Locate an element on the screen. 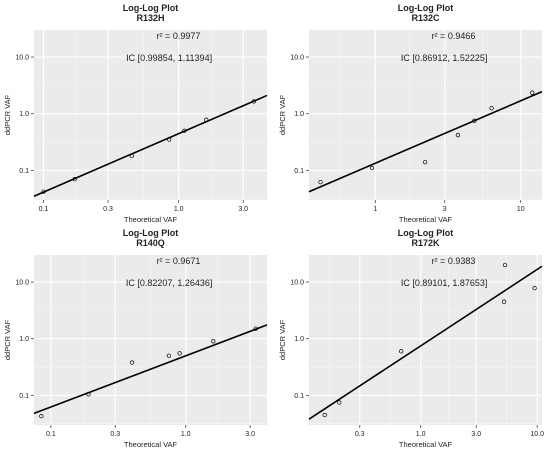 This screenshot has width=550, height=450. ic-annotation: IC [0.99854, 1.11394] is located at coordinates (169, 58).